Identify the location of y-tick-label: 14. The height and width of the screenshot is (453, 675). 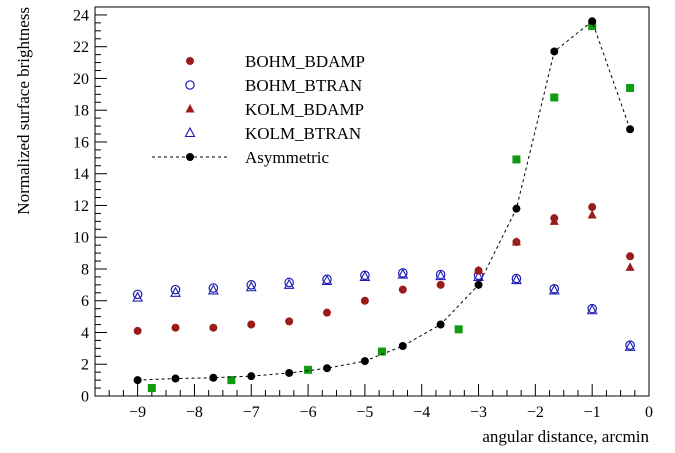
(81, 174).